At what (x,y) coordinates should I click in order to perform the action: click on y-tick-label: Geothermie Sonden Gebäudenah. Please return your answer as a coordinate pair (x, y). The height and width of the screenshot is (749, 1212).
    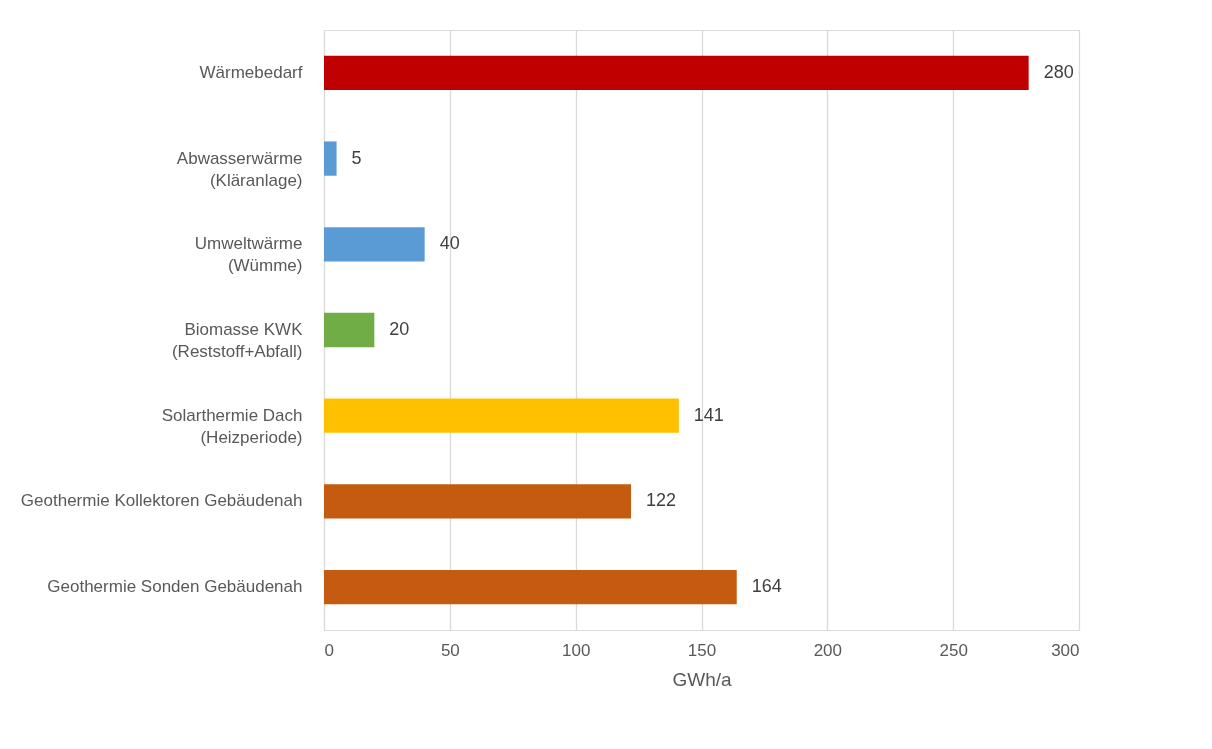
    Looking at the image, I should click on (175, 587).